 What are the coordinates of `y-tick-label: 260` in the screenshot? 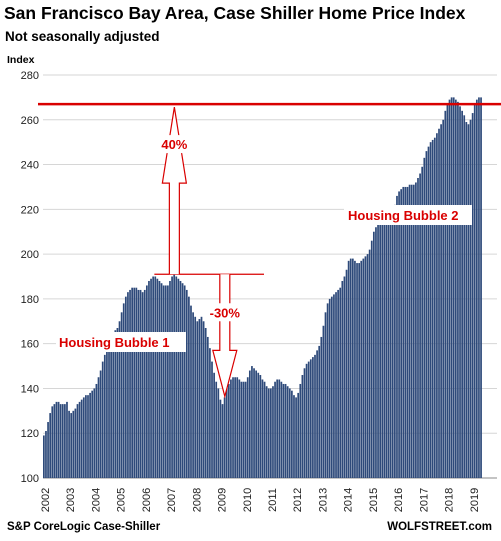 It's located at (30, 121).